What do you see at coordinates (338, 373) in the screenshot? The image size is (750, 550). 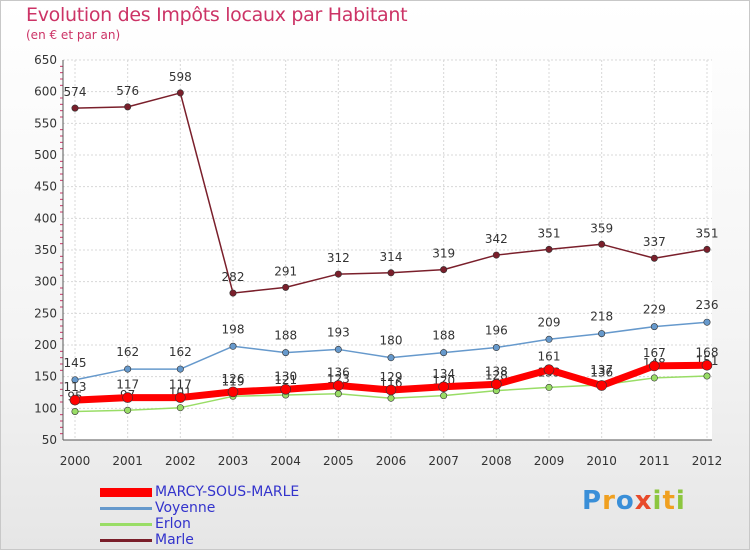 I see `data-label-marcy-sous-marle: 136` at bounding box center [338, 373].